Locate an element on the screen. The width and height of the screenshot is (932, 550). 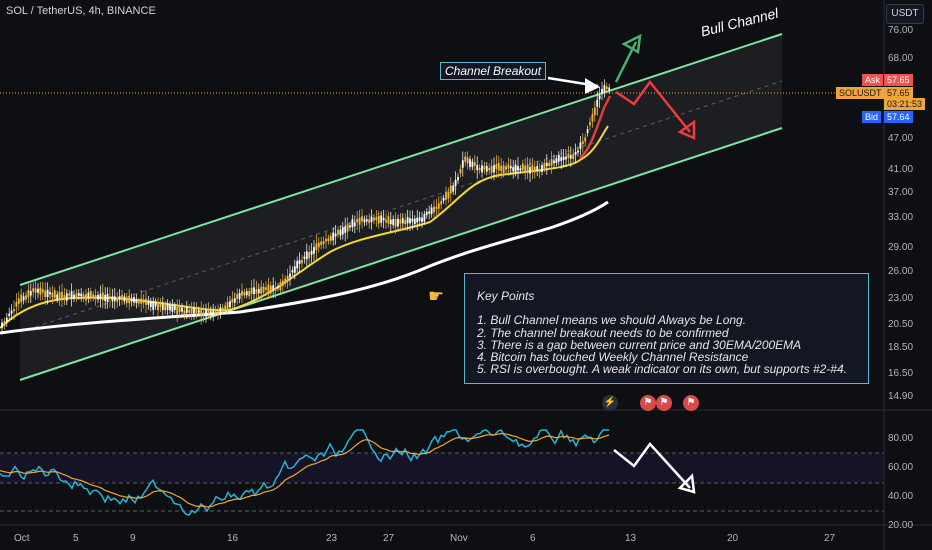
up-arrow-head is located at coordinates (631, 44).